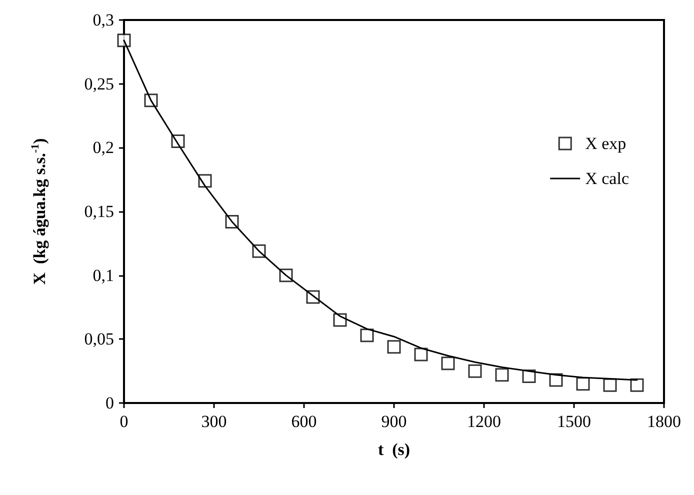  Describe the element at coordinates (574, 421) in the screenshot. I see `x-tick-label: 1500` at that location.